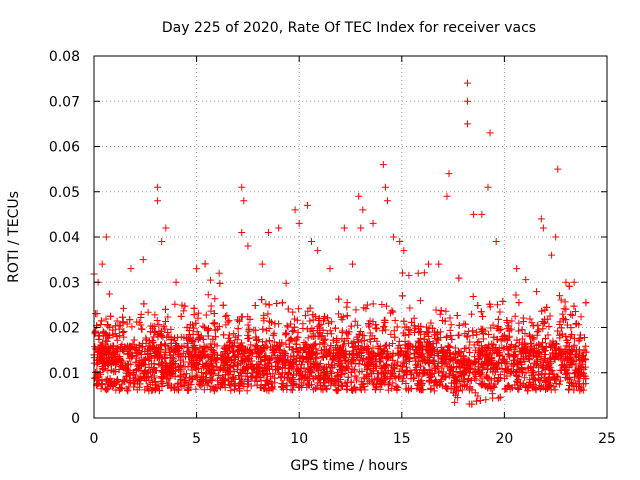  I want to click on x-axis-label: GPS time / hours, so click(348, 466).